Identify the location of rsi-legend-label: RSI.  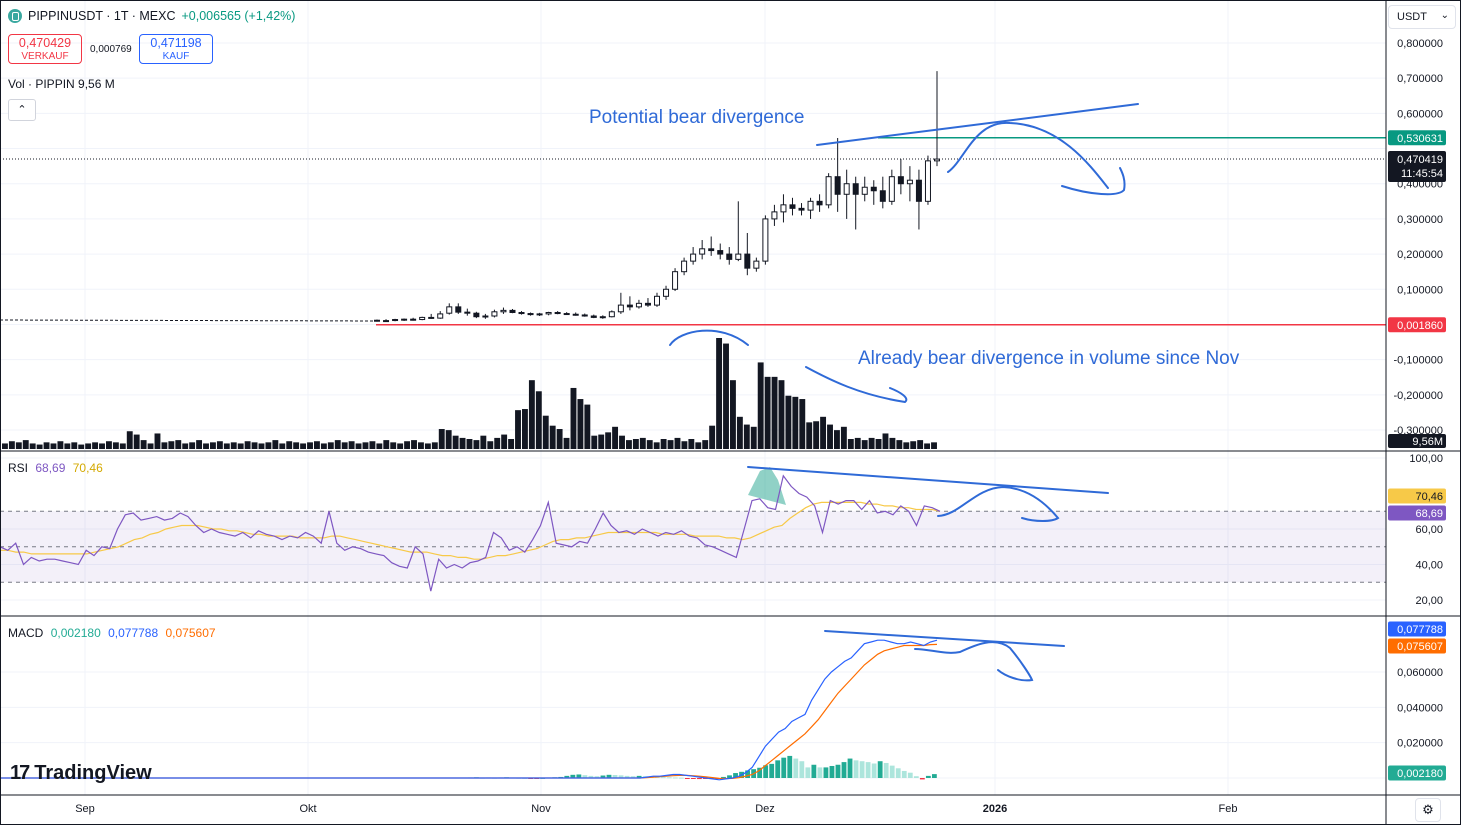
(18, 468).